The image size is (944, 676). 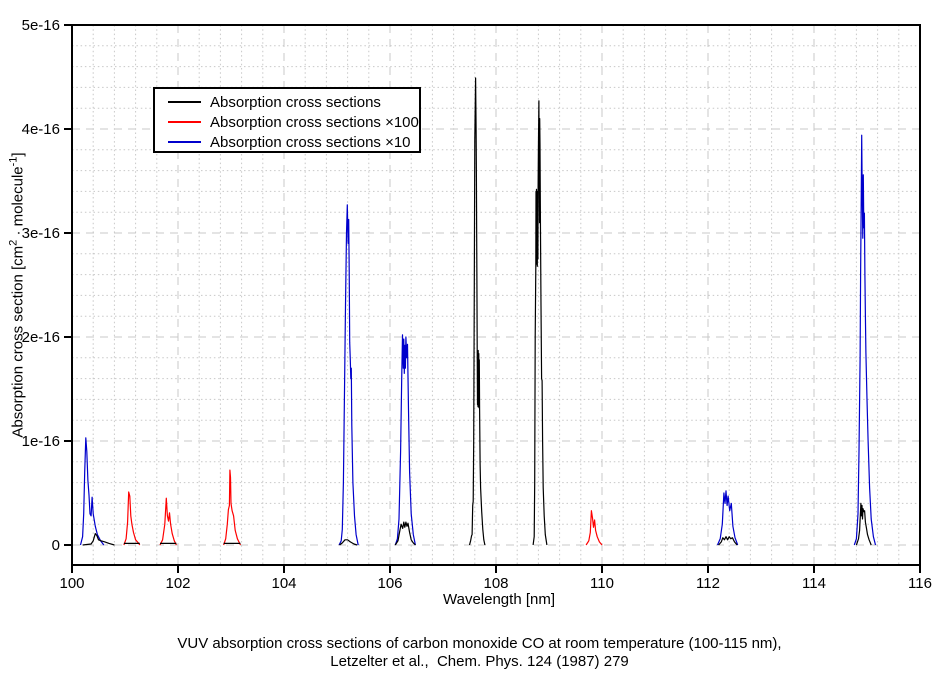 What do you see at coordinates (41, 233) in the screenshot?
I see `y-tick-label: 3e-16` at bounding box center [41, 233].